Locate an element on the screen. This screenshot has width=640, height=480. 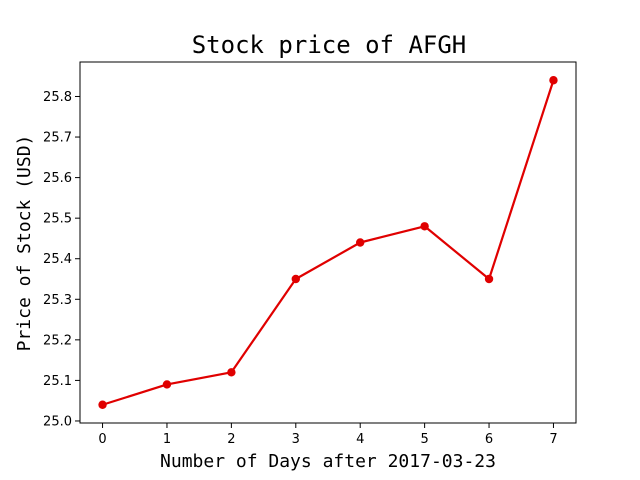
y-axis: 25.0 25.1 25.2 25.3 25.4 25.5 25.6 25.7 25.8 is located at coordinates (61, 259).